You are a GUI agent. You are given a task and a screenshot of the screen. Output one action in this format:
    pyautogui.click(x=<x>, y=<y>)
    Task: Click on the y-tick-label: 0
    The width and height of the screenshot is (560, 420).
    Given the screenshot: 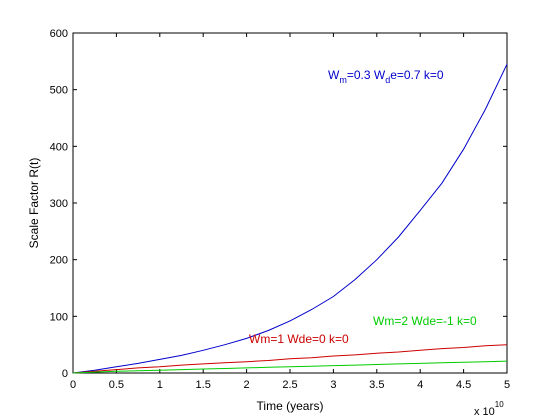 What is the action you would take?
    pyautogui.click(x=65, y=374)
    